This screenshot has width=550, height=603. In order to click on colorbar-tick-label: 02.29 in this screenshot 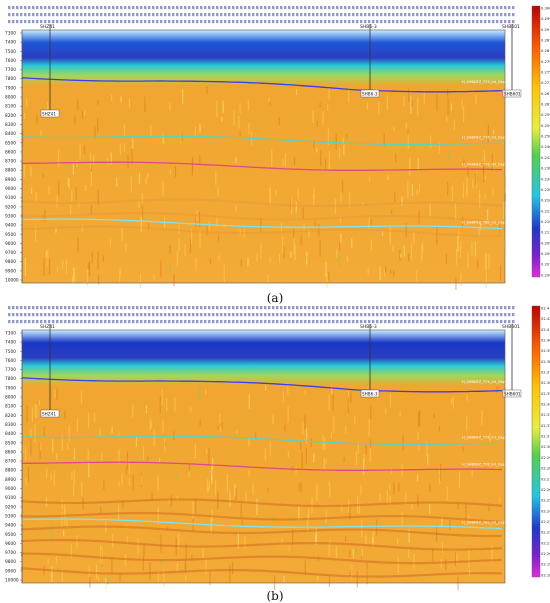, I will do `click(545, 458)`.